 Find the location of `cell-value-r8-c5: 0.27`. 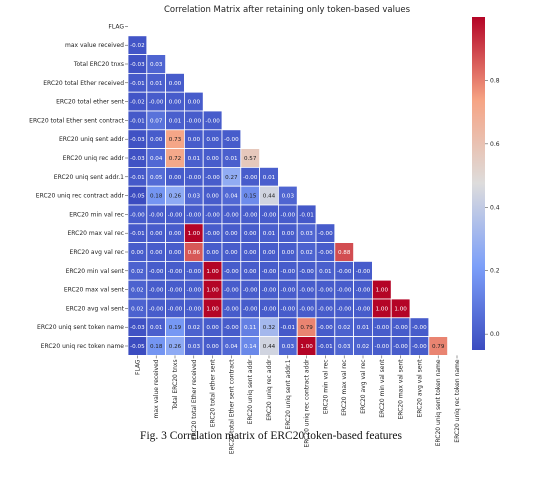

cell-value-r8-c5: 0.27 is located at coordinates (231, 178).